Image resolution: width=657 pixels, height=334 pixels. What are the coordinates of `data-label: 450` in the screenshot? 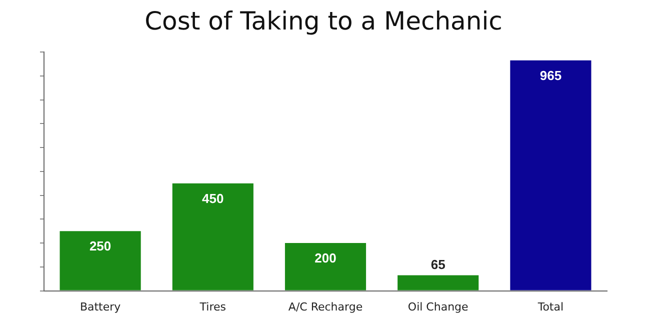 It's located at (213, 198).